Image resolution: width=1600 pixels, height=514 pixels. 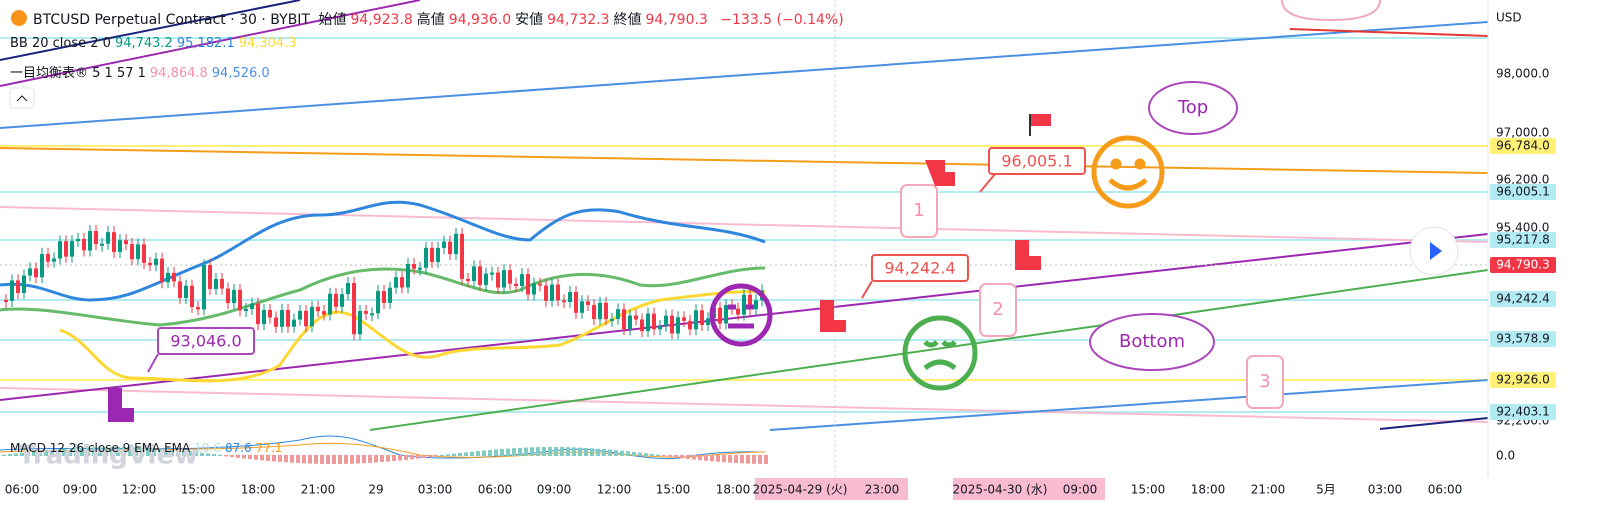 What do you see at coordinates (1268, 490) in the screenshot?
I see `time-label: 21:00` at bounding box center [1268, 490].